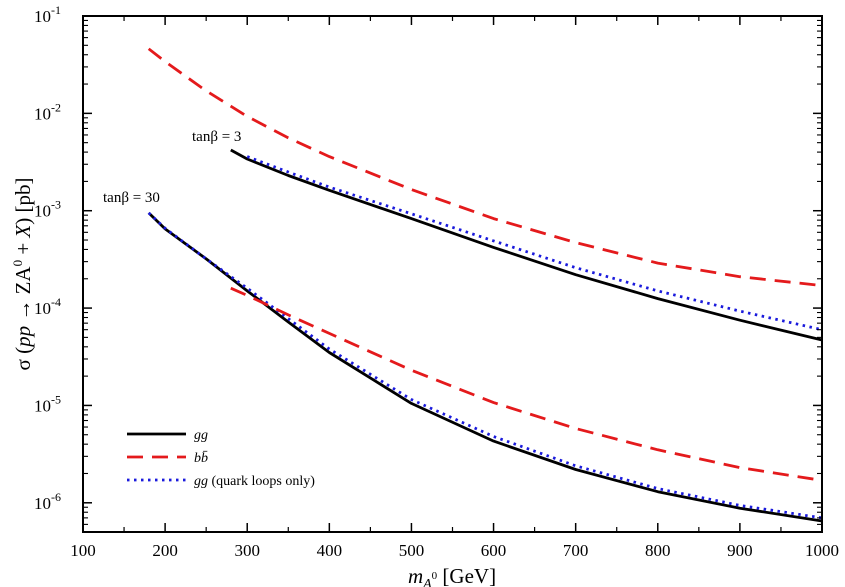  Describe the element at coordinates (165, 550) in the screenshot. I see `x-tick-label: 200` at that location.